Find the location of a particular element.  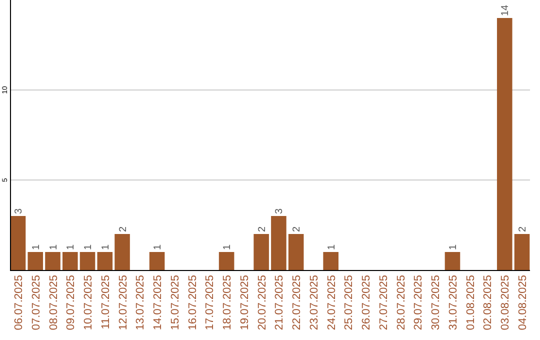

x-tick-label: 16.07.2025 is located at coordinates (192, 302).